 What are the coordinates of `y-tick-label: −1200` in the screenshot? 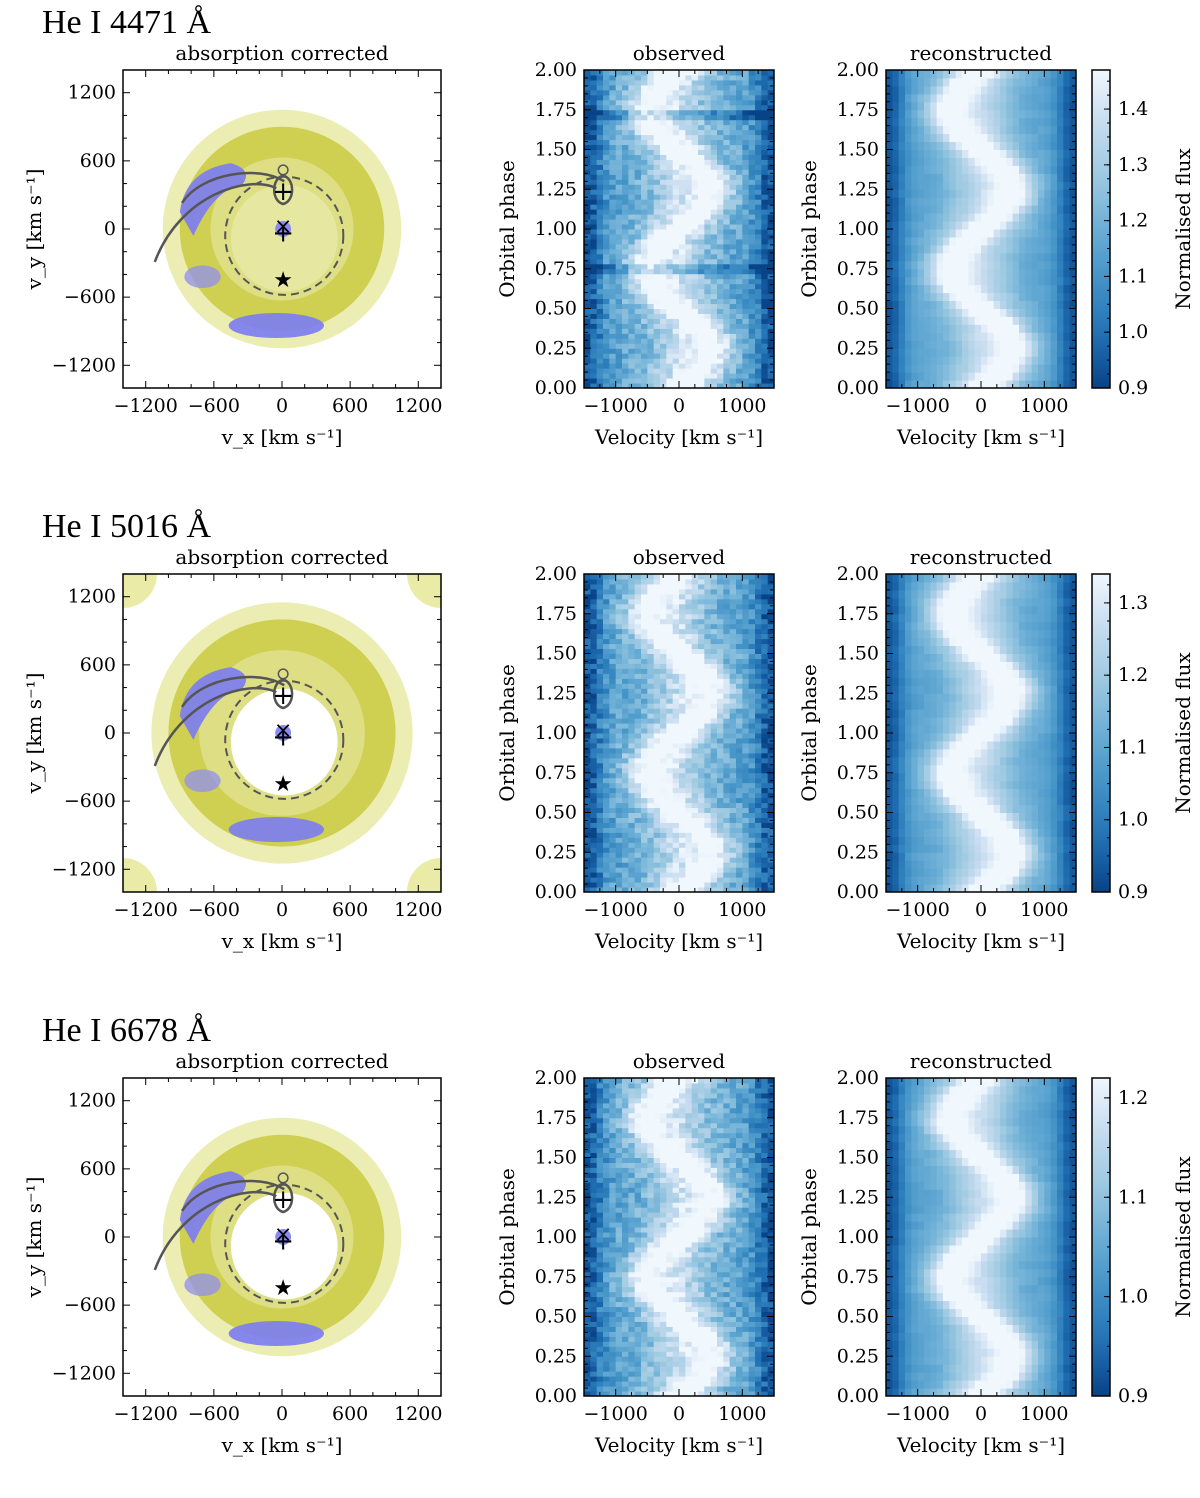 It's located at (84, 869).